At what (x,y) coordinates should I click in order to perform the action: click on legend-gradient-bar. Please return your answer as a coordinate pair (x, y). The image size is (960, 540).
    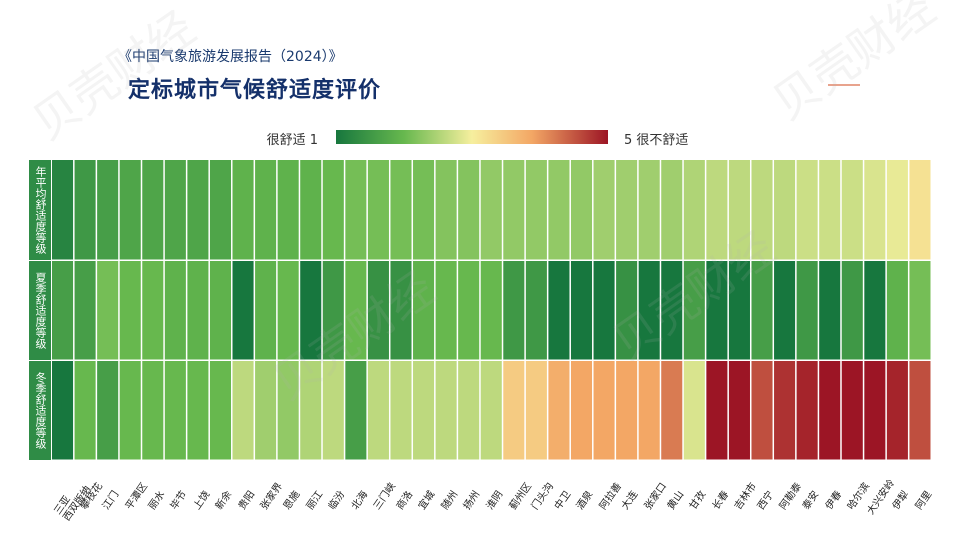
    Looking at the image, I should click on (472, 137).